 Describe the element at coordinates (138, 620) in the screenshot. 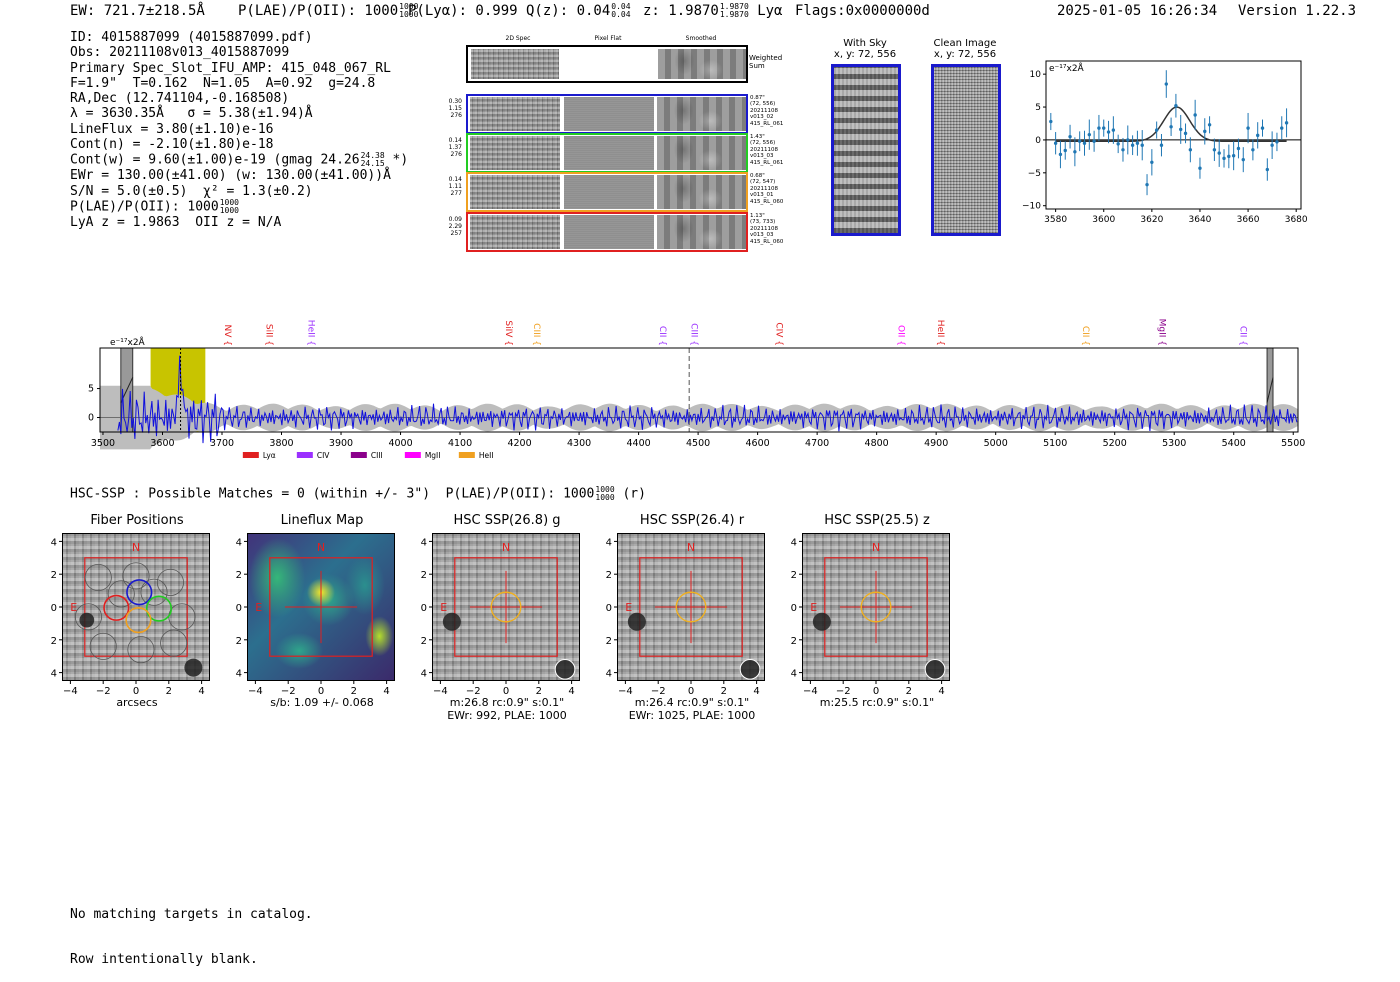

I see `fiber-orange` at that location.